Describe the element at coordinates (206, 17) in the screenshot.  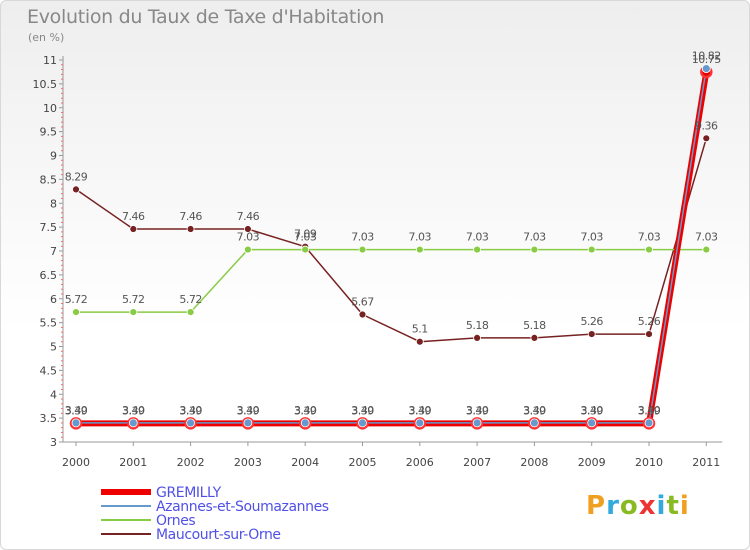
I see `chart-title: Evolution du Taux de Taxe d'Habitation` at that location.